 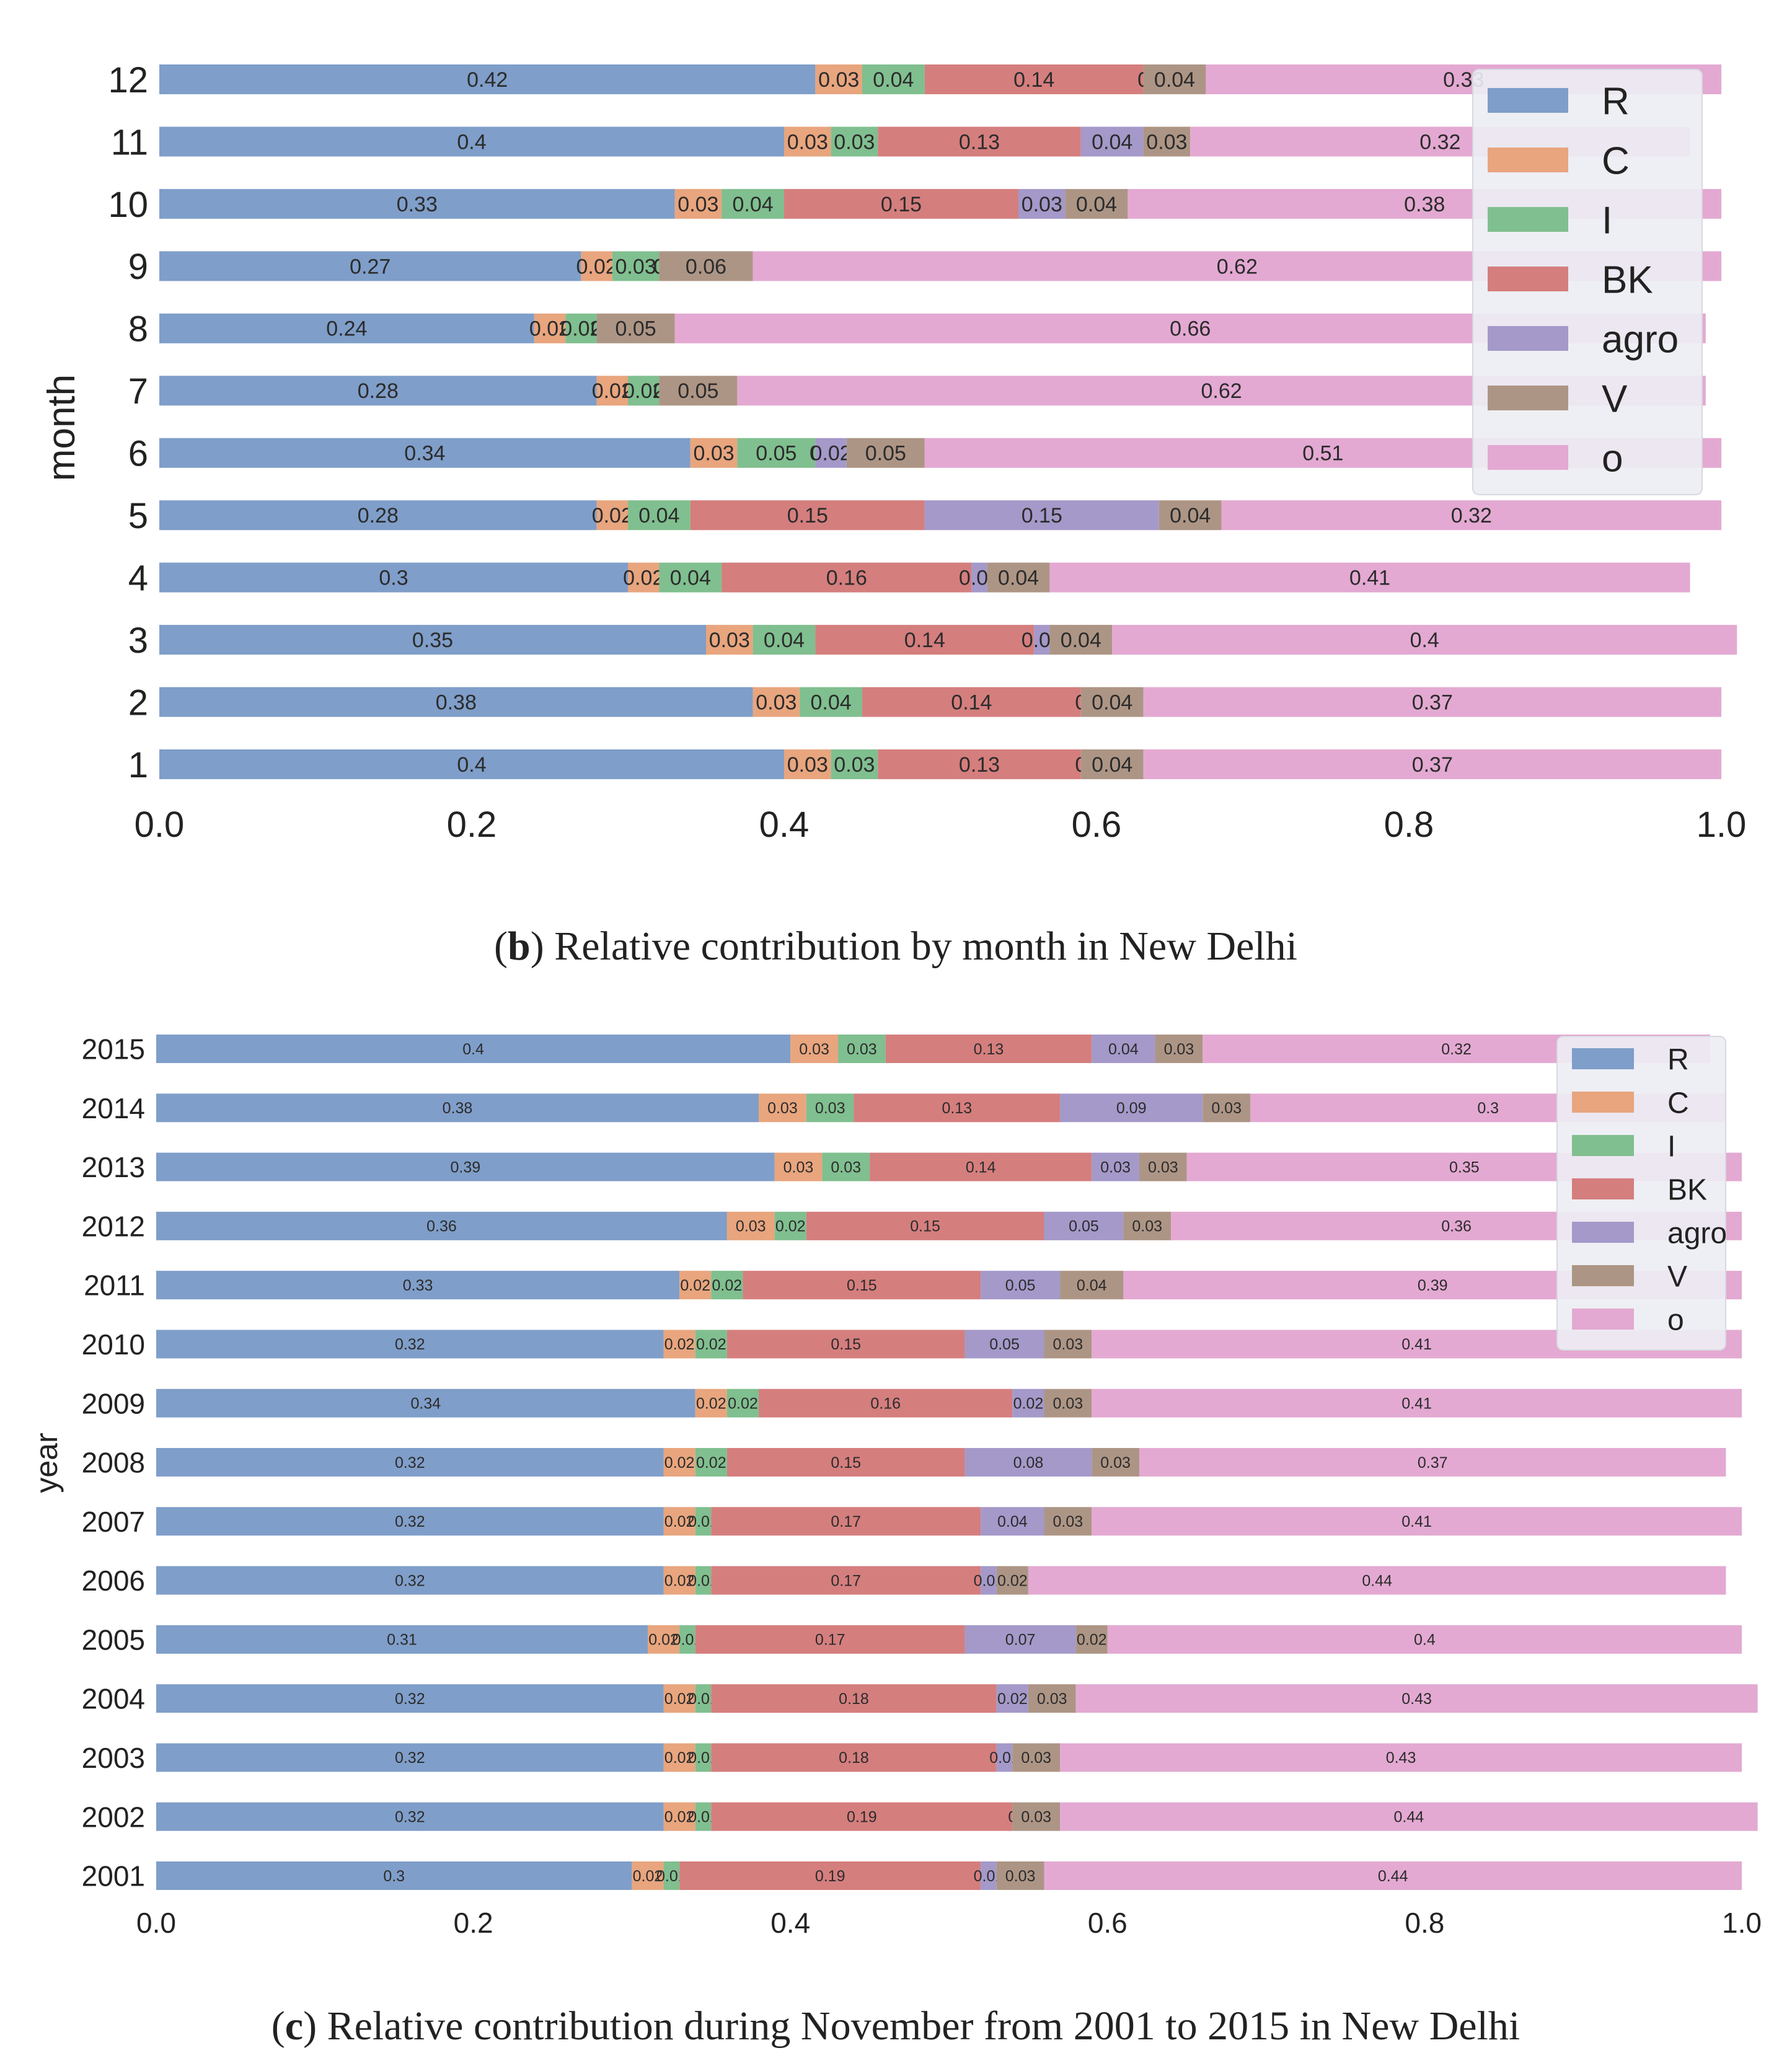 What do you see at coordinates (1424, 641) in the screenshot?
I see `data-label-o-3: 0.4` at bounding box center [1424, 641].